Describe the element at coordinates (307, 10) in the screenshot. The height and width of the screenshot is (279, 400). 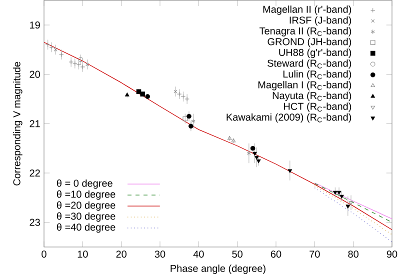
I see `legend-label: Magellan II (r'-band)` at that location.